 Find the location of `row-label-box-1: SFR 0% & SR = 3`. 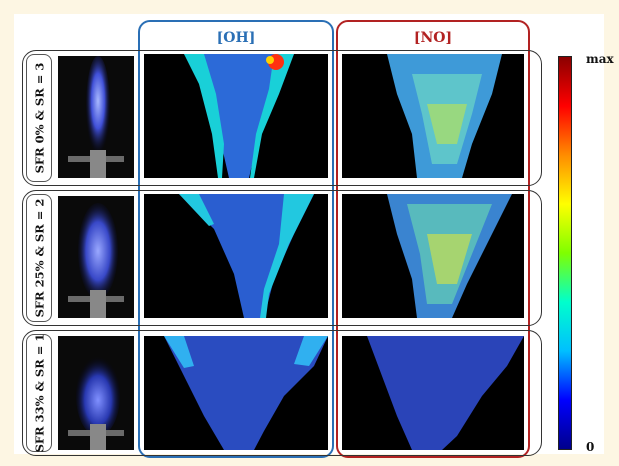

row-label-box-1: SFR 0% & SR = 3 is located at coordinates (39, 118).